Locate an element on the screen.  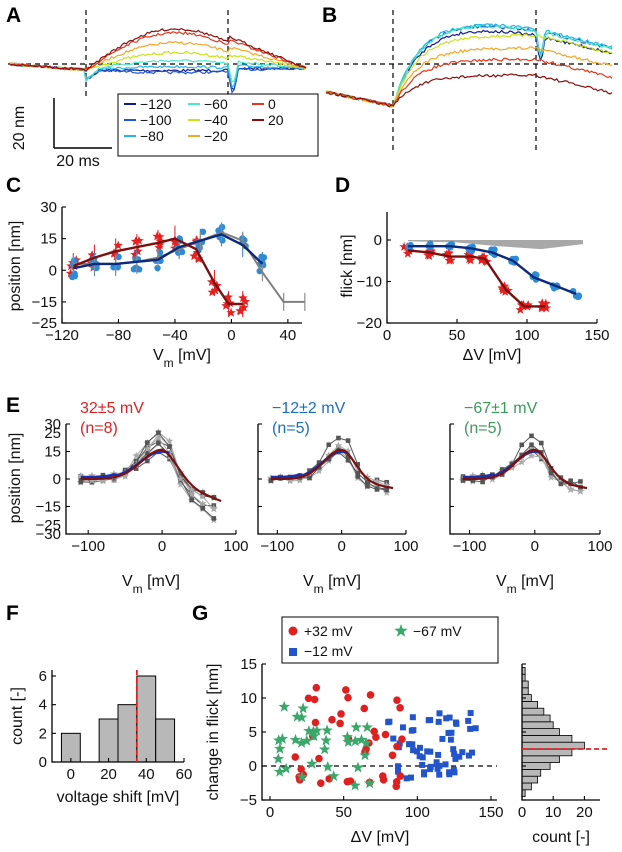
panel-f-ytick-label: 0 is located at coordinates (43, 762).